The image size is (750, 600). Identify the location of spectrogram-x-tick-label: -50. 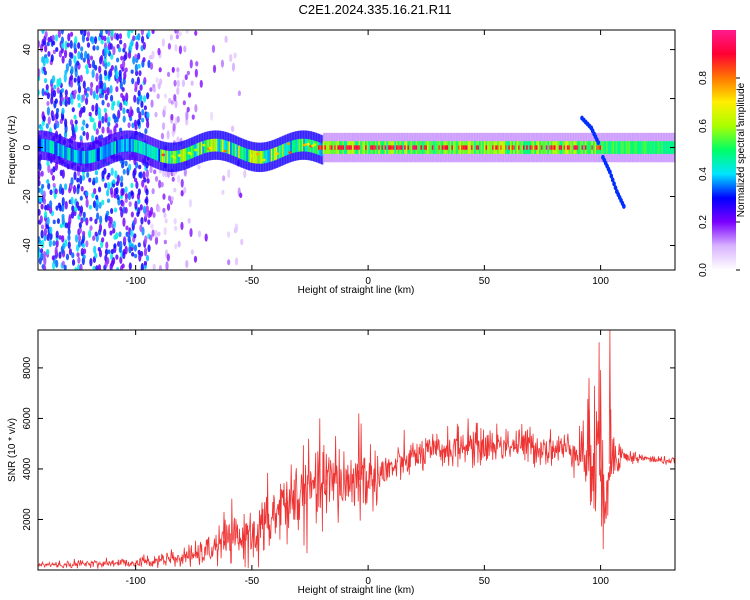
(252, 281).